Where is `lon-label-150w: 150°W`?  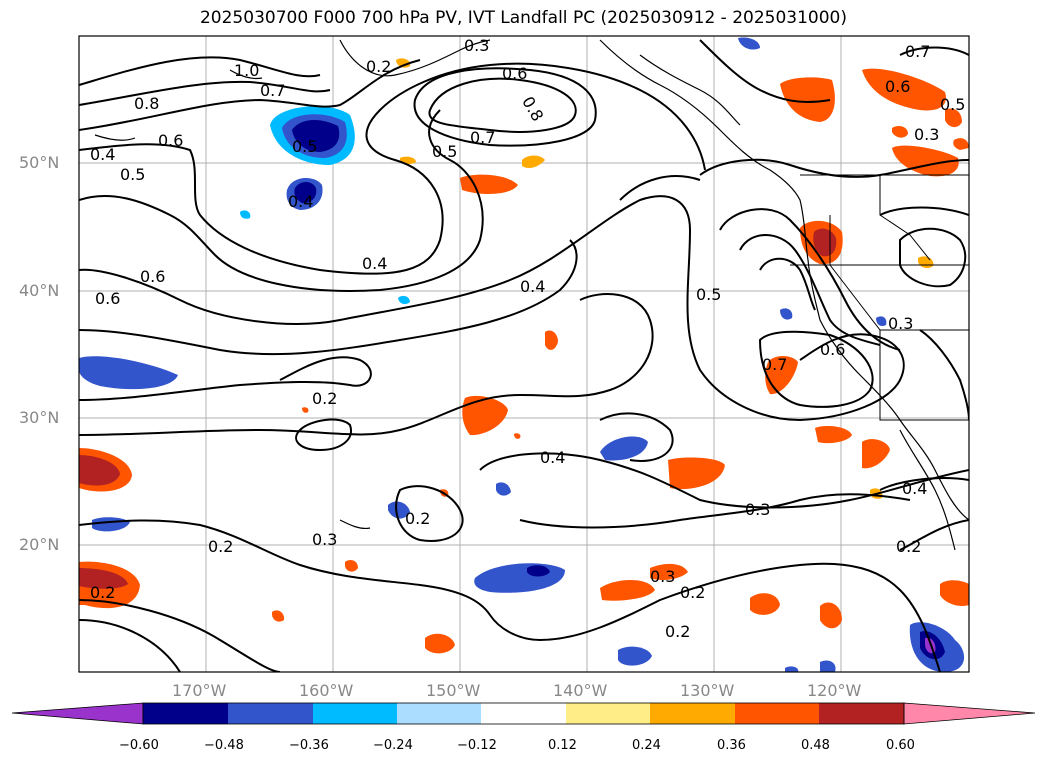 lon-label-150w: 150°W is located at coordinates (453, 690).